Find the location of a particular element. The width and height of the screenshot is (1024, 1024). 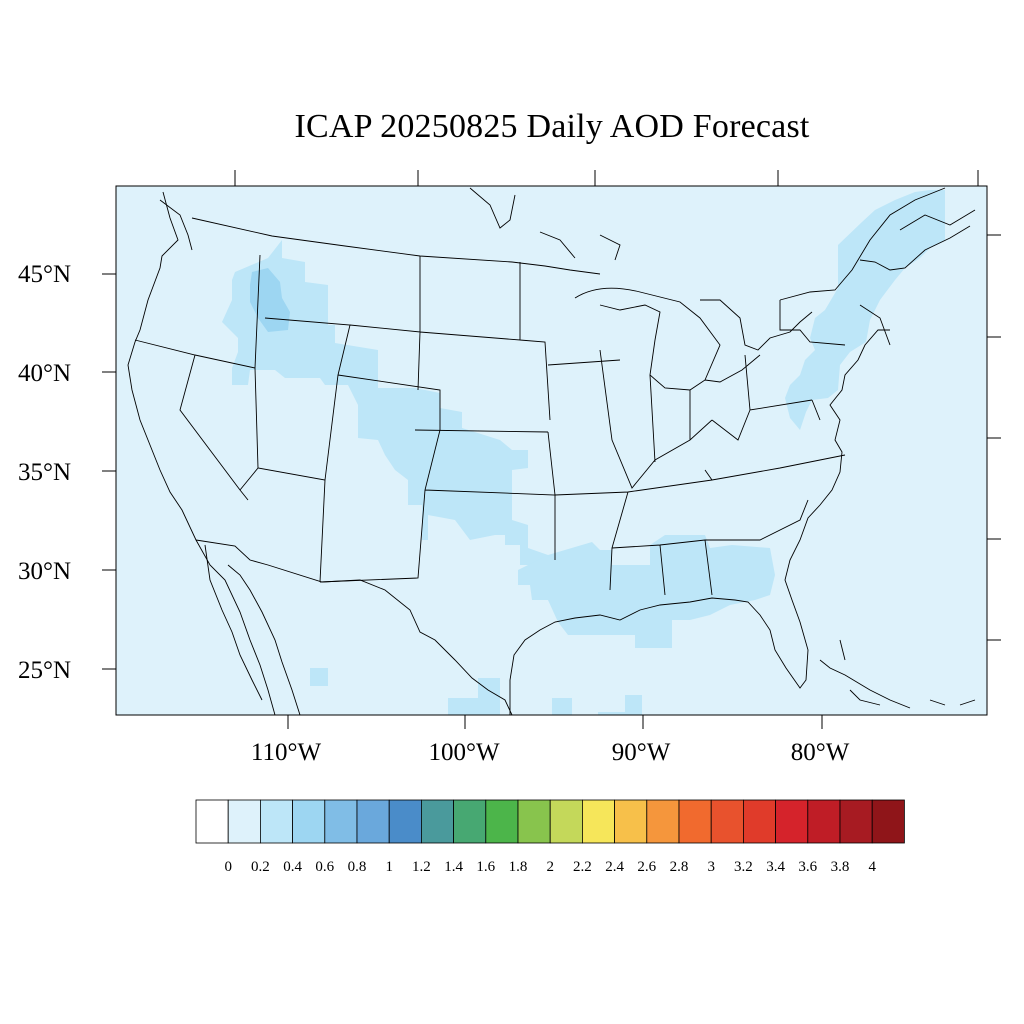

lat-label-40: 40°N is located at coordinates (45, 373).